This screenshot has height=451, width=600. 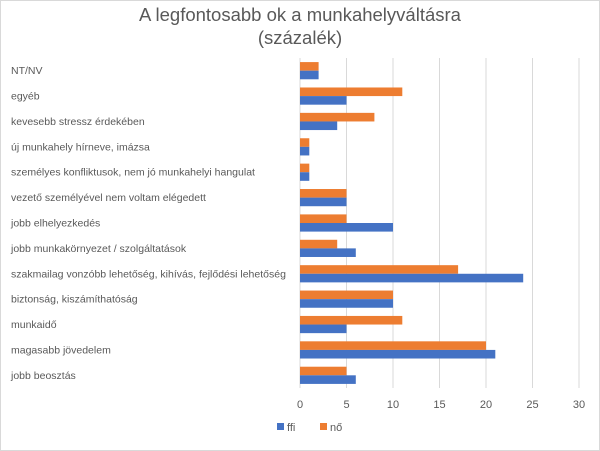 What do you see at coordinates (98, 249) in the screenshot?
I see `category-label: jobb munkakörnyezet / szolgáltatások` at bounding box center [98, 249].